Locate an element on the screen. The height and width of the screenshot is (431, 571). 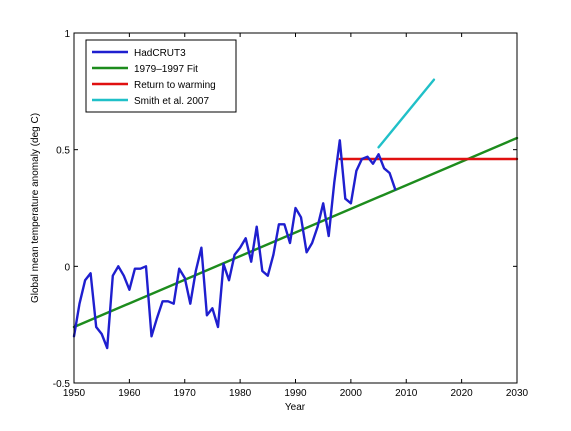
x-tick-label: 1980 is located at coordinates (240, 393).